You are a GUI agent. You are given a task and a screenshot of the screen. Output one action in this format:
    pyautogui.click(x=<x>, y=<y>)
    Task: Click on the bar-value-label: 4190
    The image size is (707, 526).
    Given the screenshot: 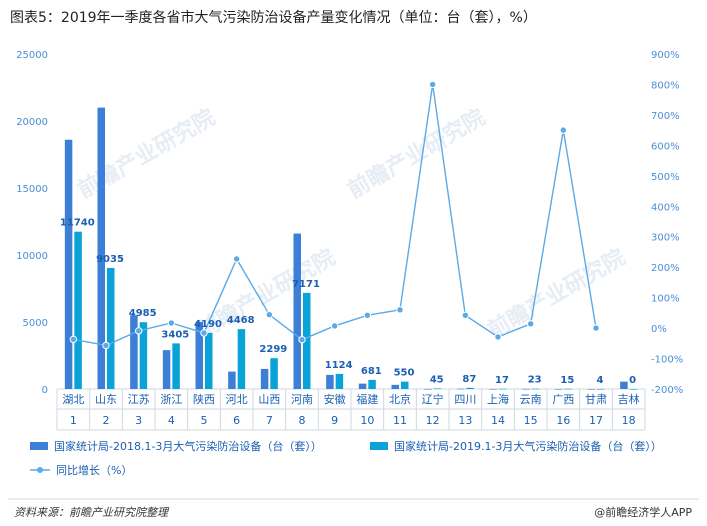 What is the action you would take?
    pyautogui.click(x=208, y=324)
    